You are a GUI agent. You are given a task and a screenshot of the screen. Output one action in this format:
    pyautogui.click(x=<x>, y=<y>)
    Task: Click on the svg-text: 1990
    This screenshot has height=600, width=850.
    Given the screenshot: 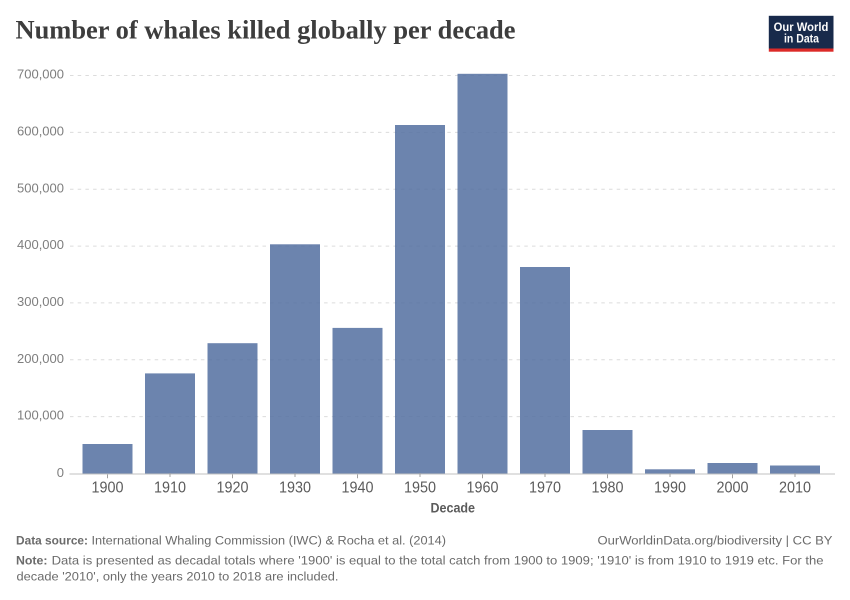 What is the action you would take?
    pyautogui.click(x=670, y=488)
    